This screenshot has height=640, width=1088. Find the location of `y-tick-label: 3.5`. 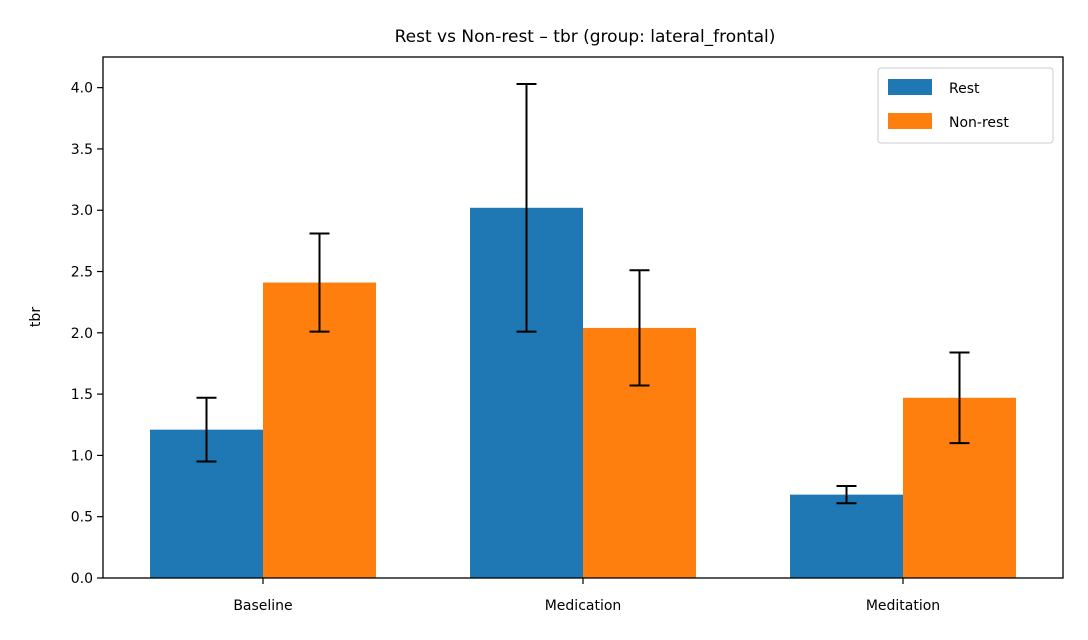

y-tick-label: 3.5 is located at coordinates (82, 150).